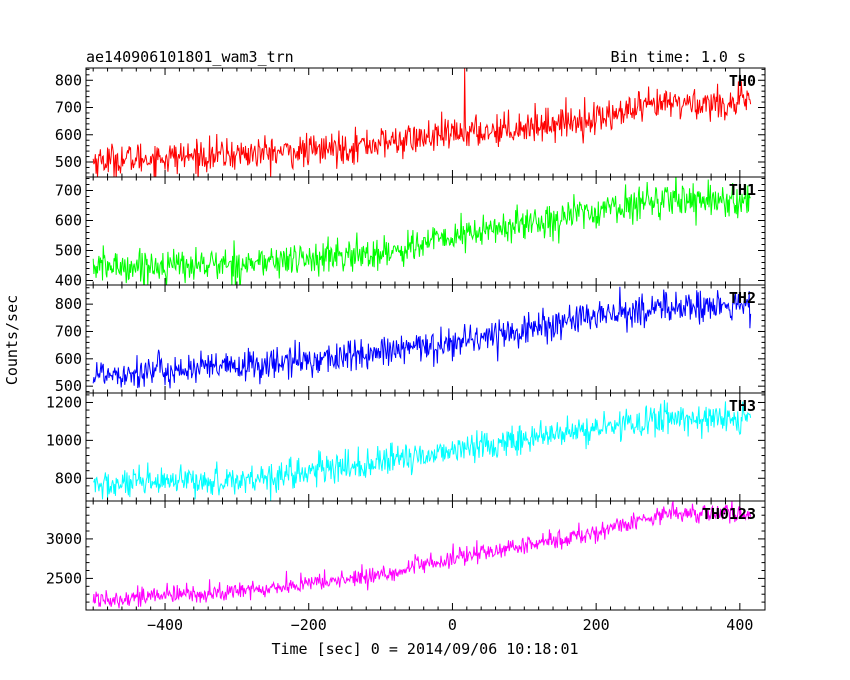  Describe the element at coordinates (422, 450) in the screenshot. I see `series-line-th3` at that location.